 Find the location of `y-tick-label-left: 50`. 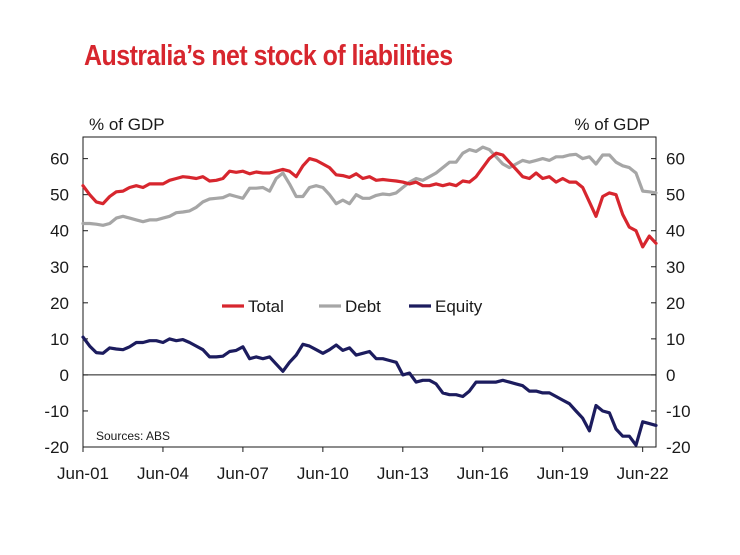

y-tick-label-left: 50 is located at coordinates (59, 195).